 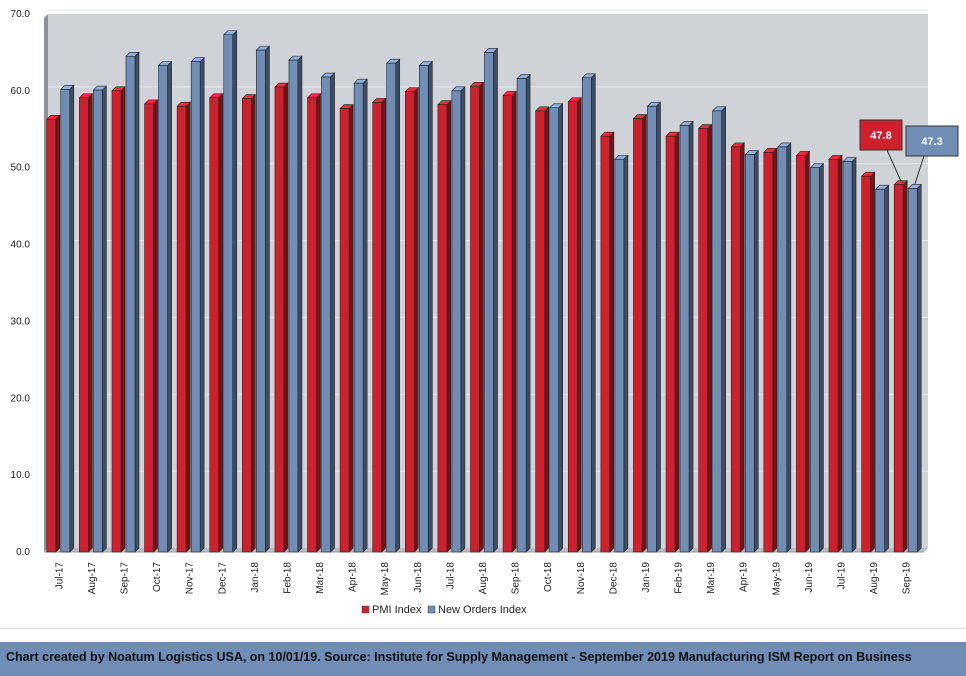 I want to click on x-tick-label: Sep-19, so click(x=907, y=578).